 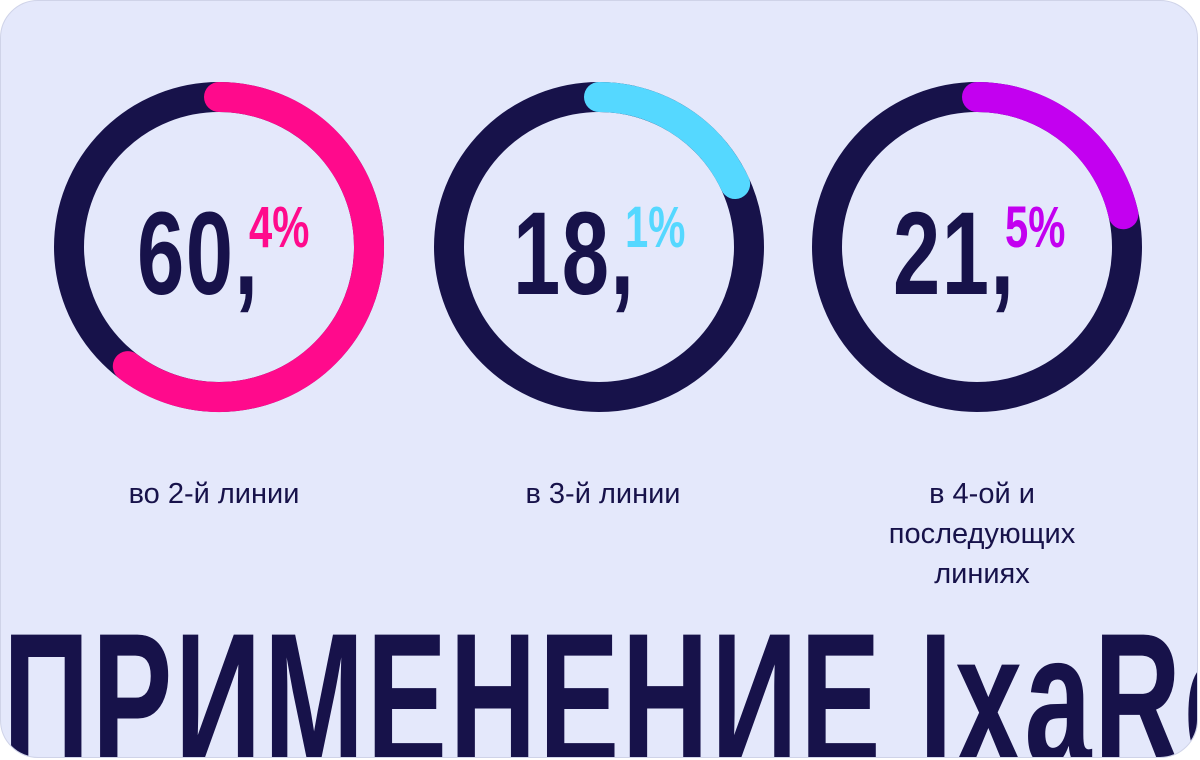 What do you see at coordinates (574, 254) in the screenshot?
I see `value-integer-3rd-line: 18,` at bounding box center [574, 254].